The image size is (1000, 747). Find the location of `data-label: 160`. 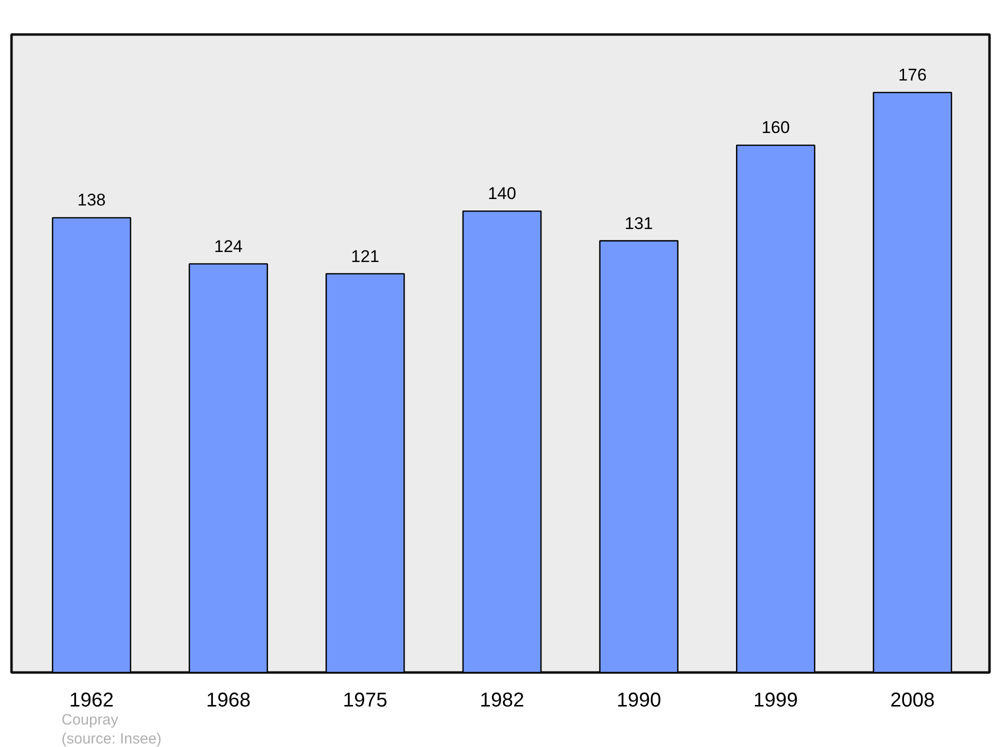

data-label: 160 is located at coordinates (775, 128).